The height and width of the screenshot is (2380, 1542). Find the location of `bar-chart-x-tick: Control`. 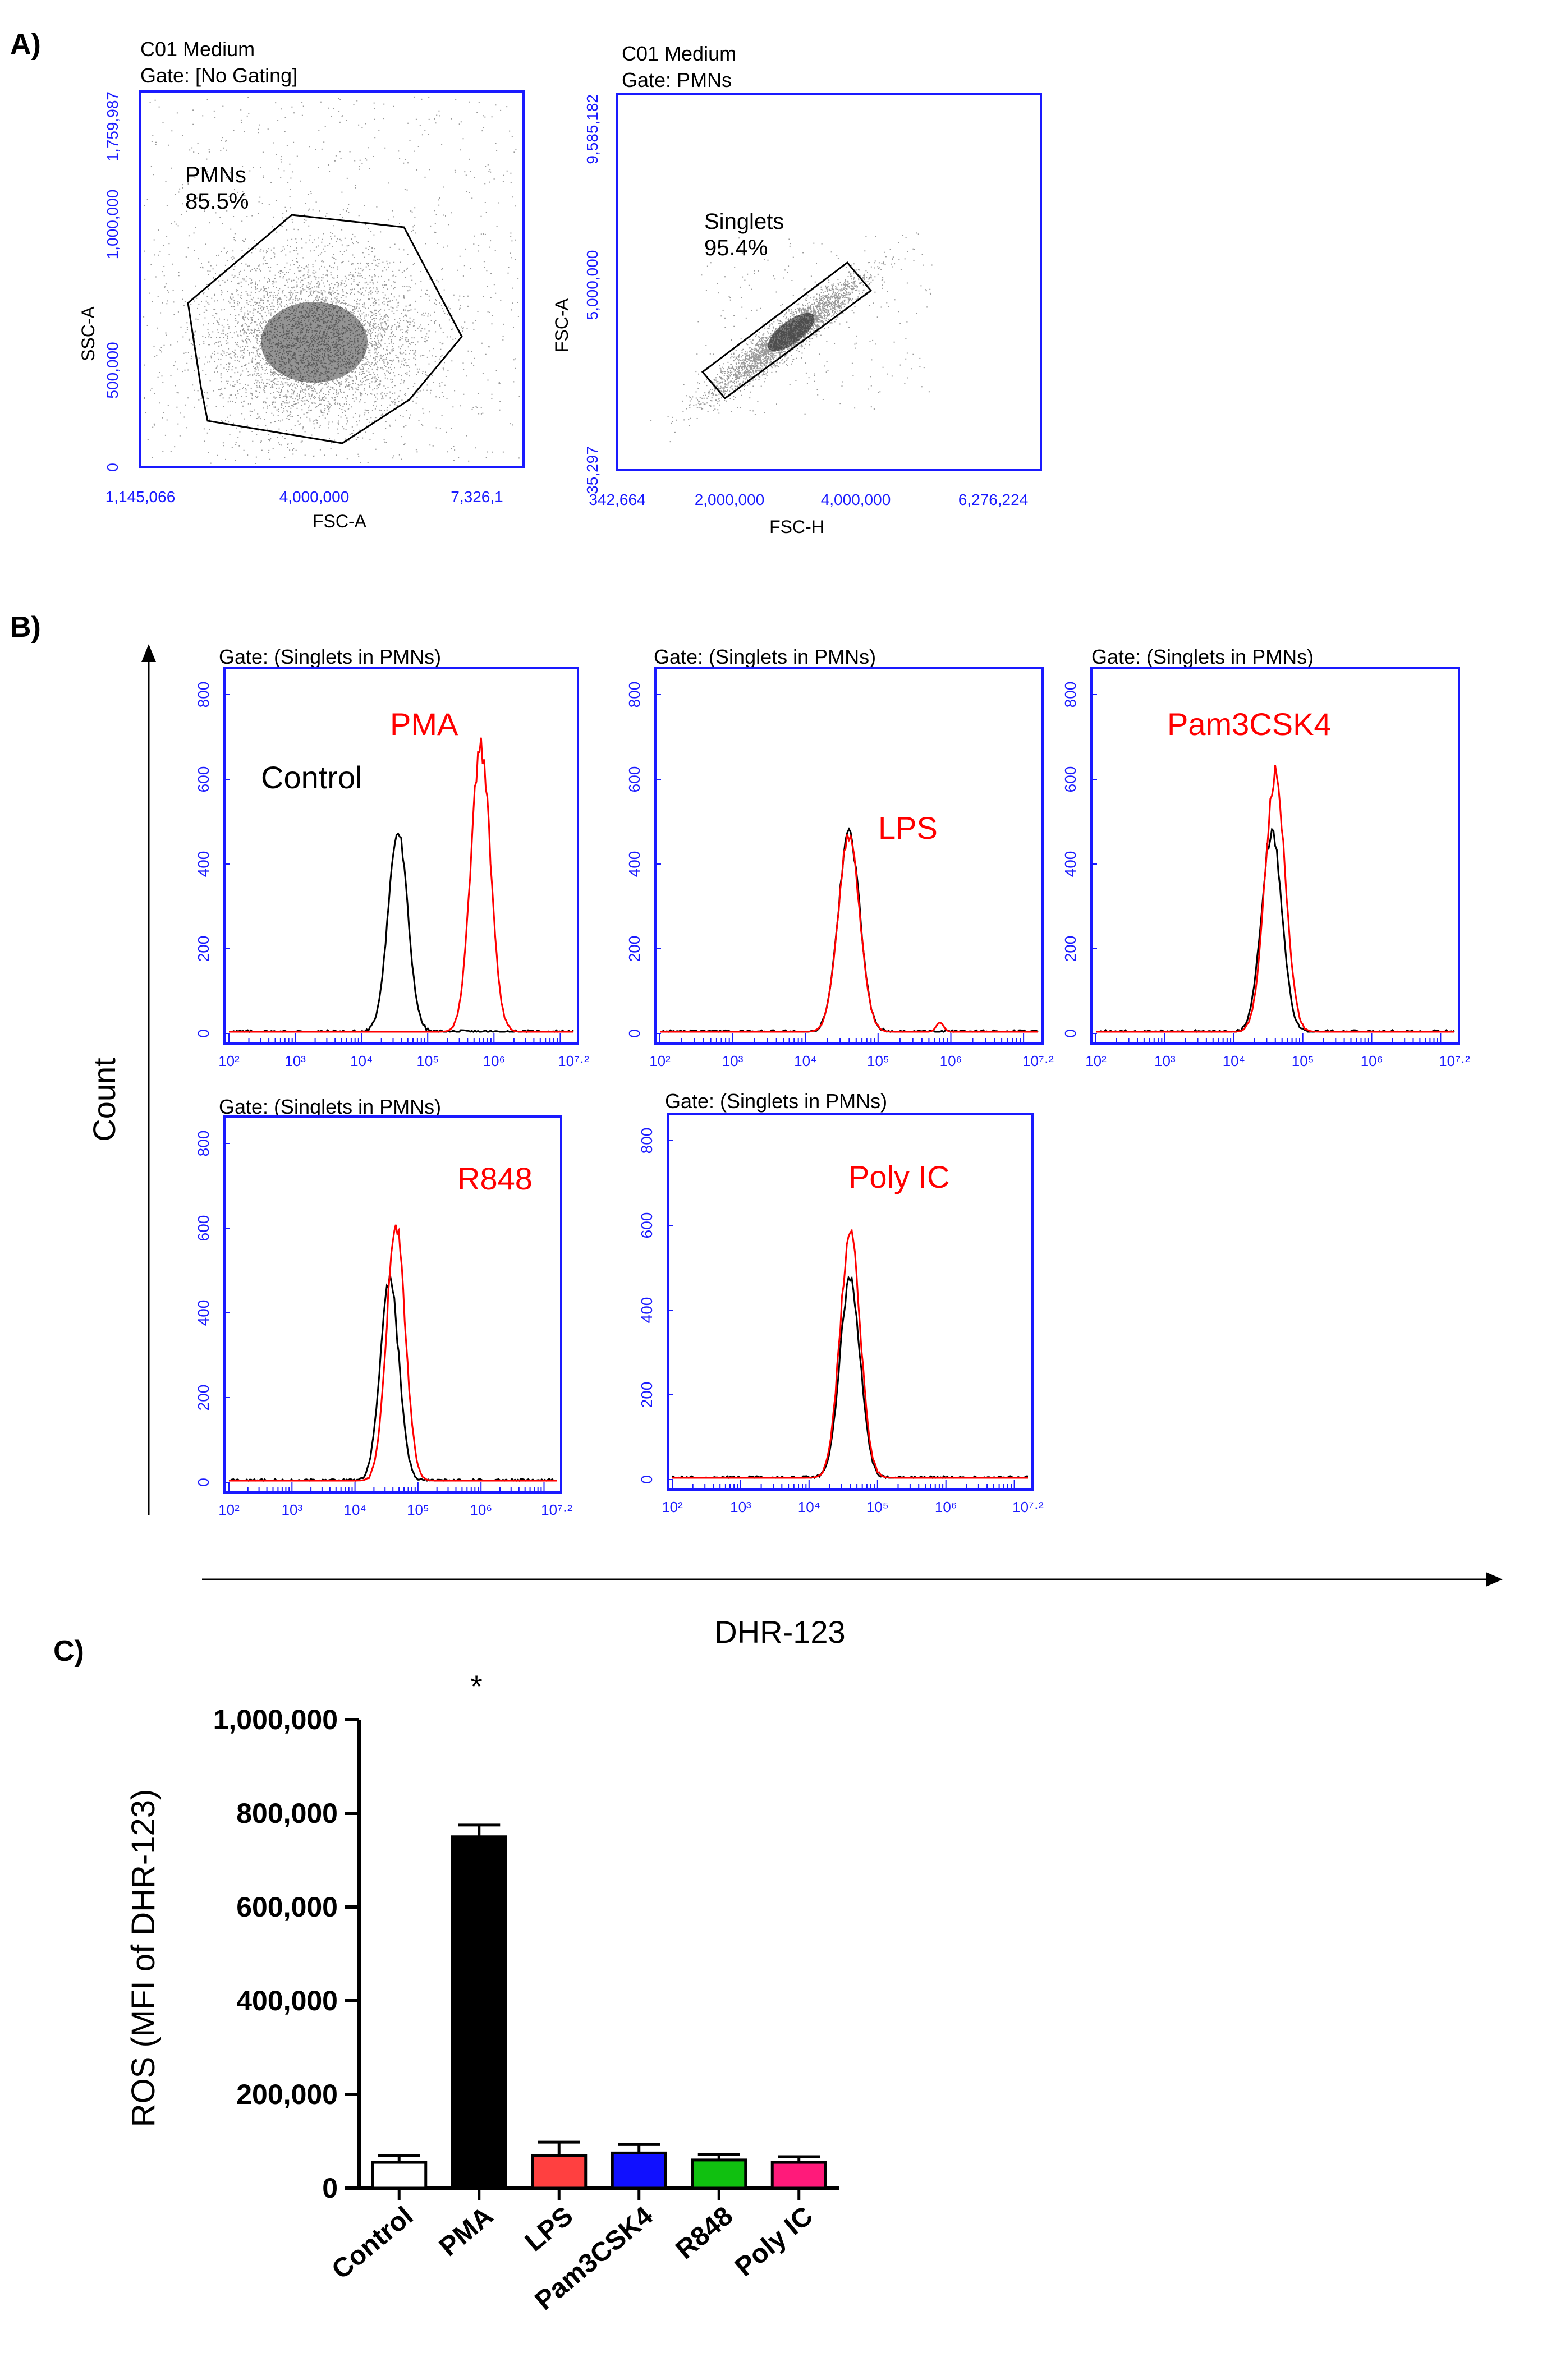

bar-chart-x-tick: Control is located at coordinates (373, 2243).